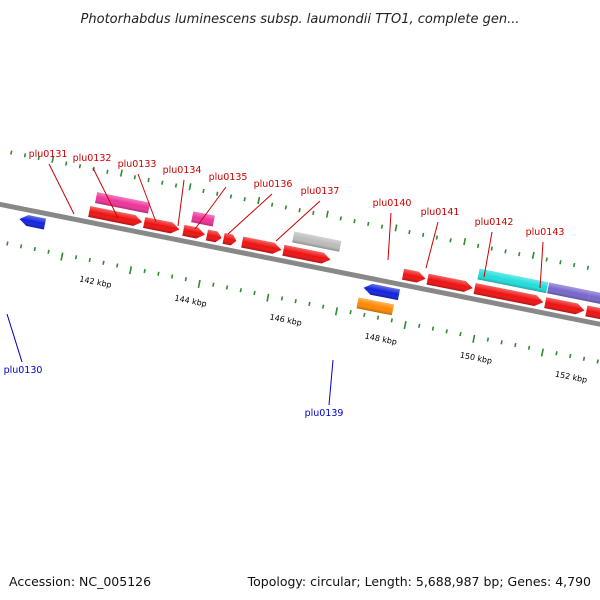 The width and height of the screenshot is (600, 600). I want to click on gene-label-plu0140: plu0140, so click(392, 203).